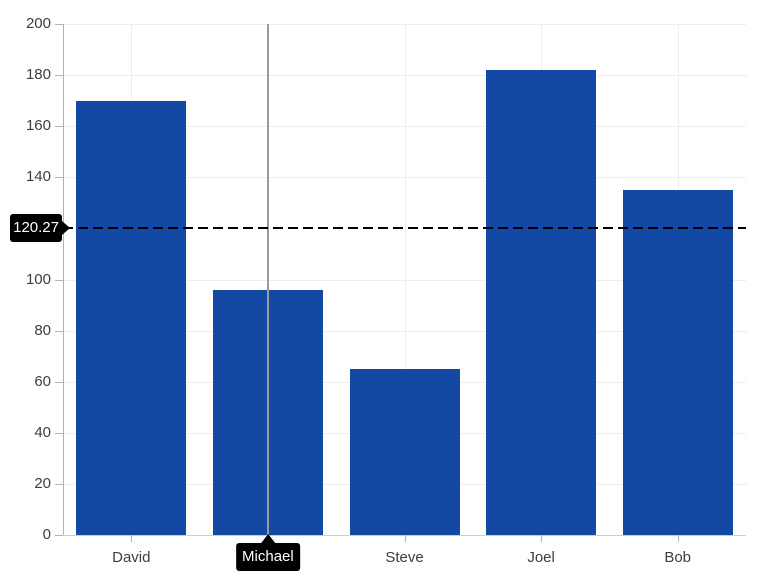  What do you see at coordinates (541, 557) in the screenshot?
I see `x-tick-label-joel: Joel` at bounding box center [541, 557].